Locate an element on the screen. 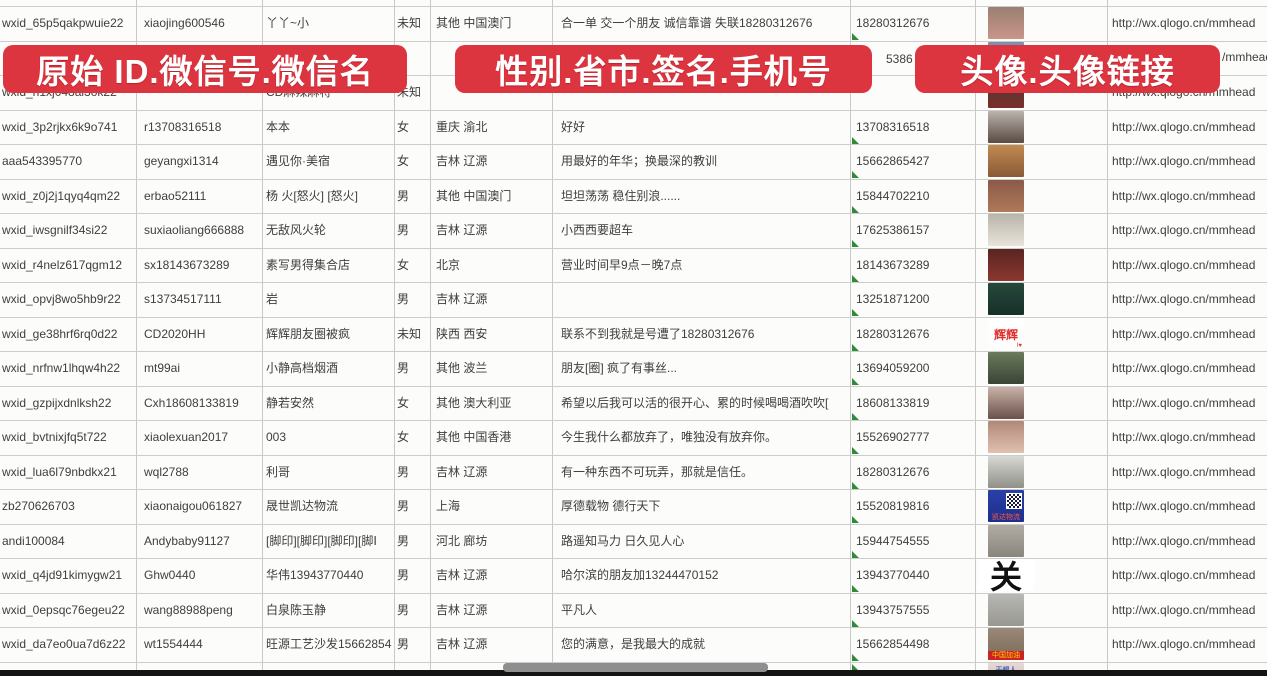 This screenshot has width=1267, height=676. cell-original-id: wxid_3p2rjkx6k9o741 is located at coordinates (60, 127).